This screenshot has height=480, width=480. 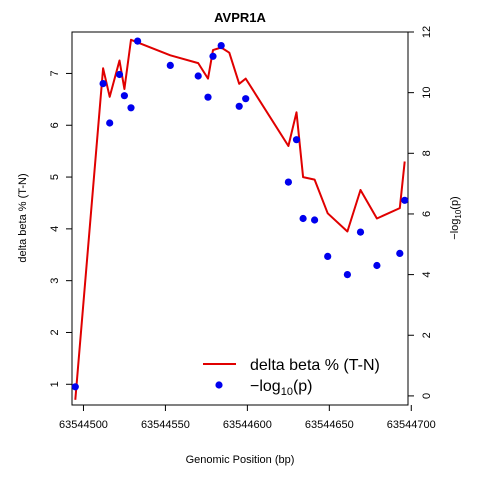 I want to click on y-tick-label: 1, so click(x=55, y=384).